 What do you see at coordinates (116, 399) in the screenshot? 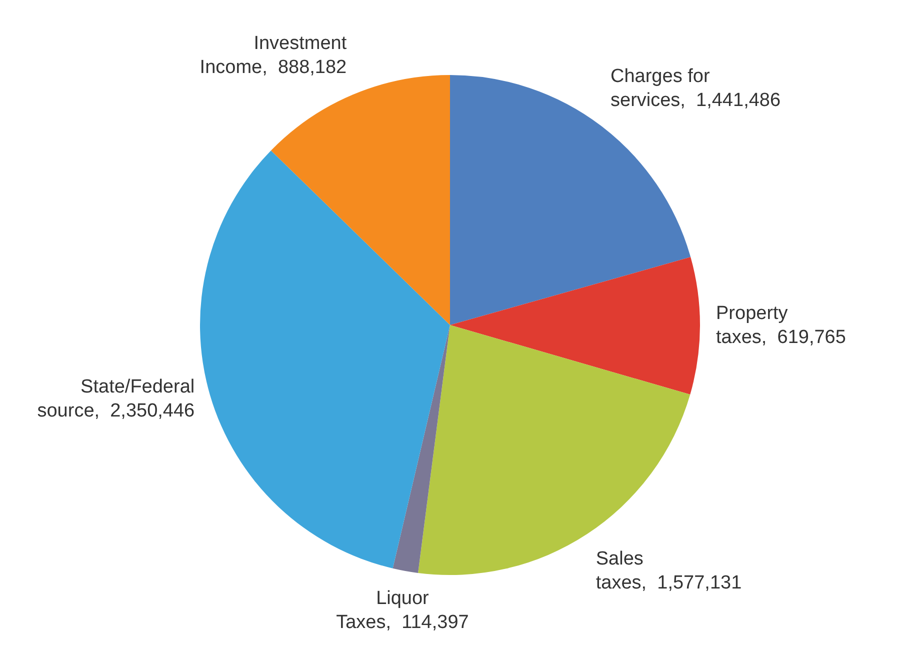
I see `slice-label: State/Federal source, 2,350,446` at bounding box center [116, 399].